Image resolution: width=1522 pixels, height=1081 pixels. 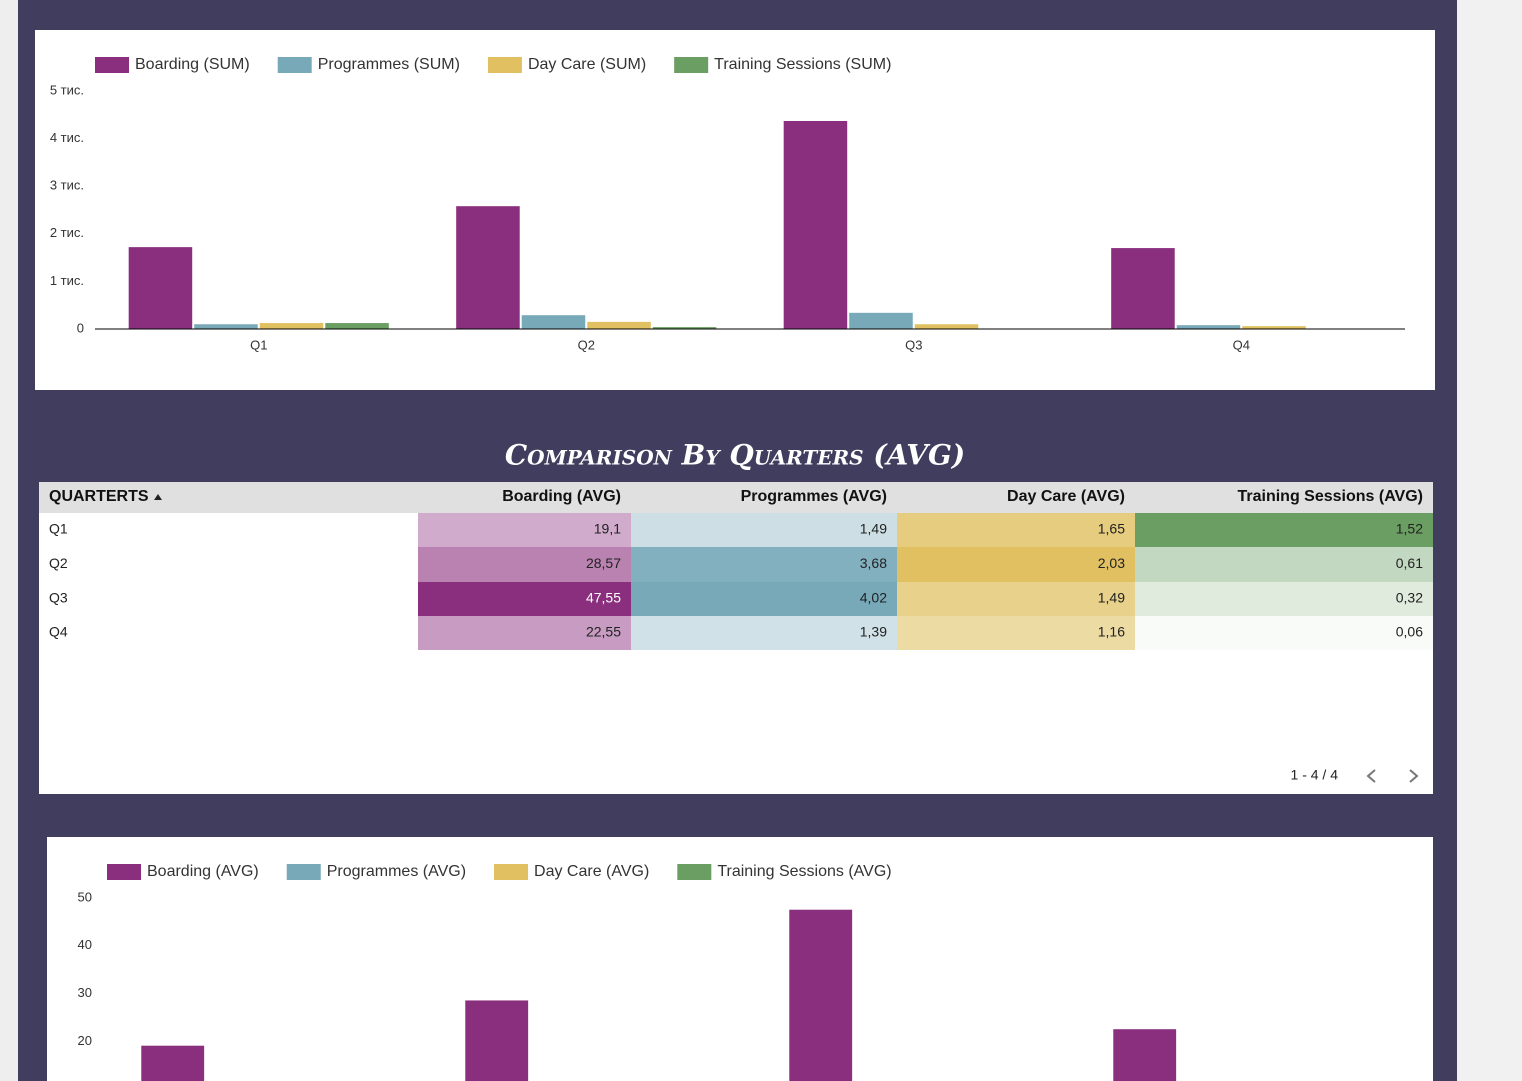 I want to click on y-tick-label: 1 тис., so click(x=67, y=280).